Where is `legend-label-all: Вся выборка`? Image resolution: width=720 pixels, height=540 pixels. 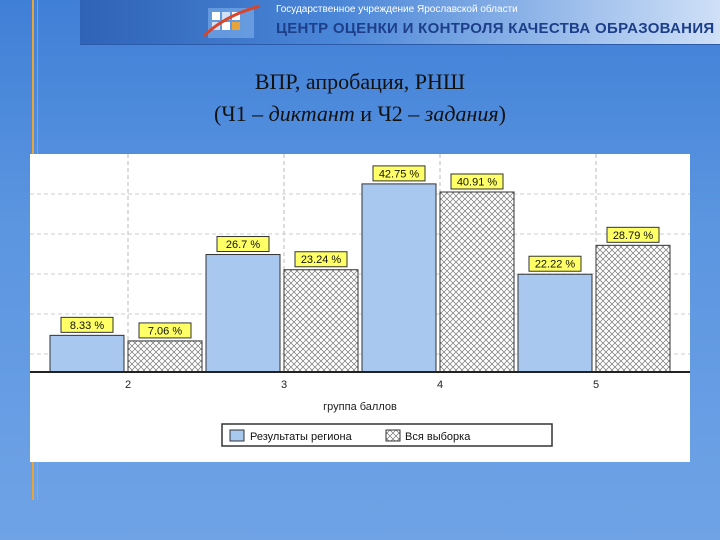
legend-label-all: Вся выборка is located at coordinates (438, 437).